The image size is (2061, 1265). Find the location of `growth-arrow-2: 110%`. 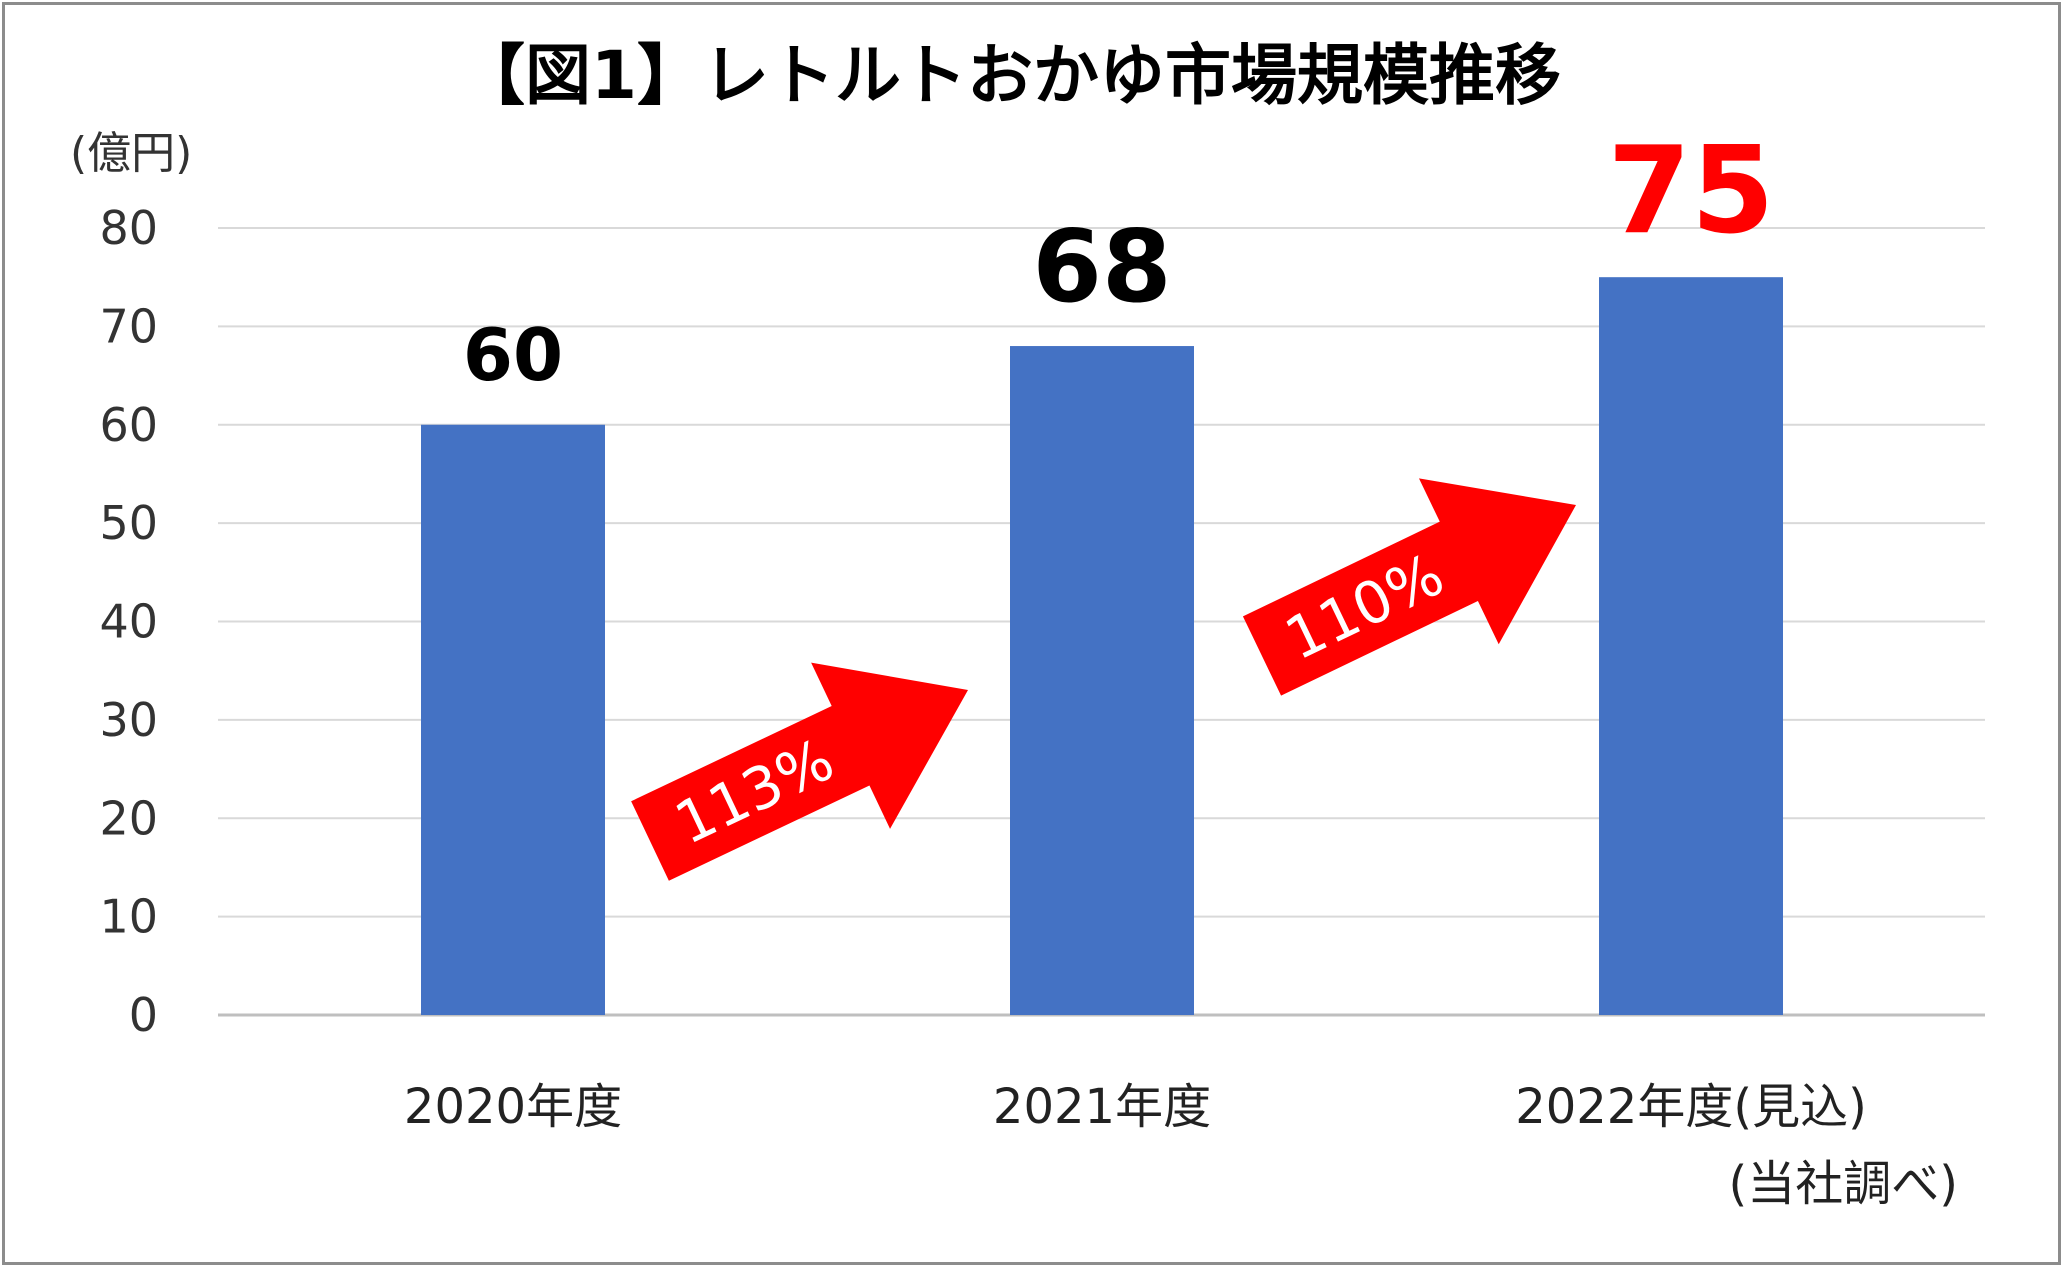

growth-arrow-2: 110% is located at coordinates (1409, 587).